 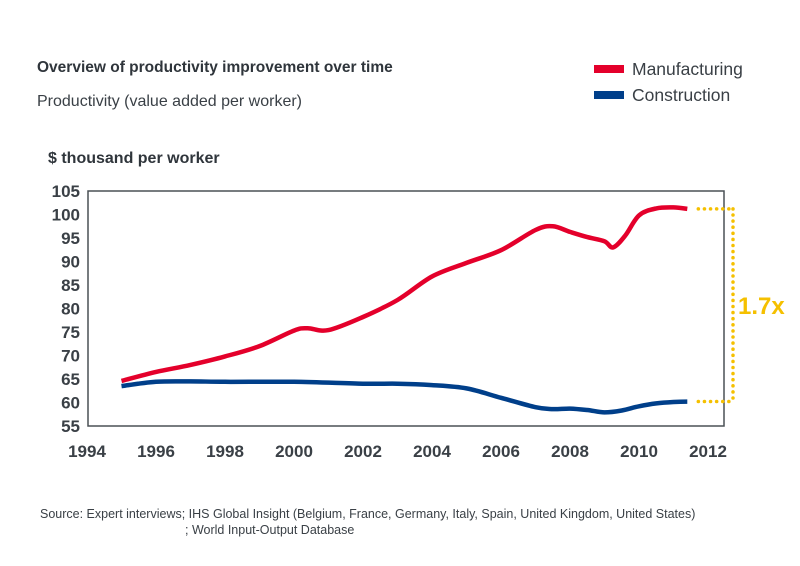 What do you see at coordinates (134, 158) in the screenshot?
I see `y-axis-unit-label: $ thousand per worker` at bounding box center [134, 158].